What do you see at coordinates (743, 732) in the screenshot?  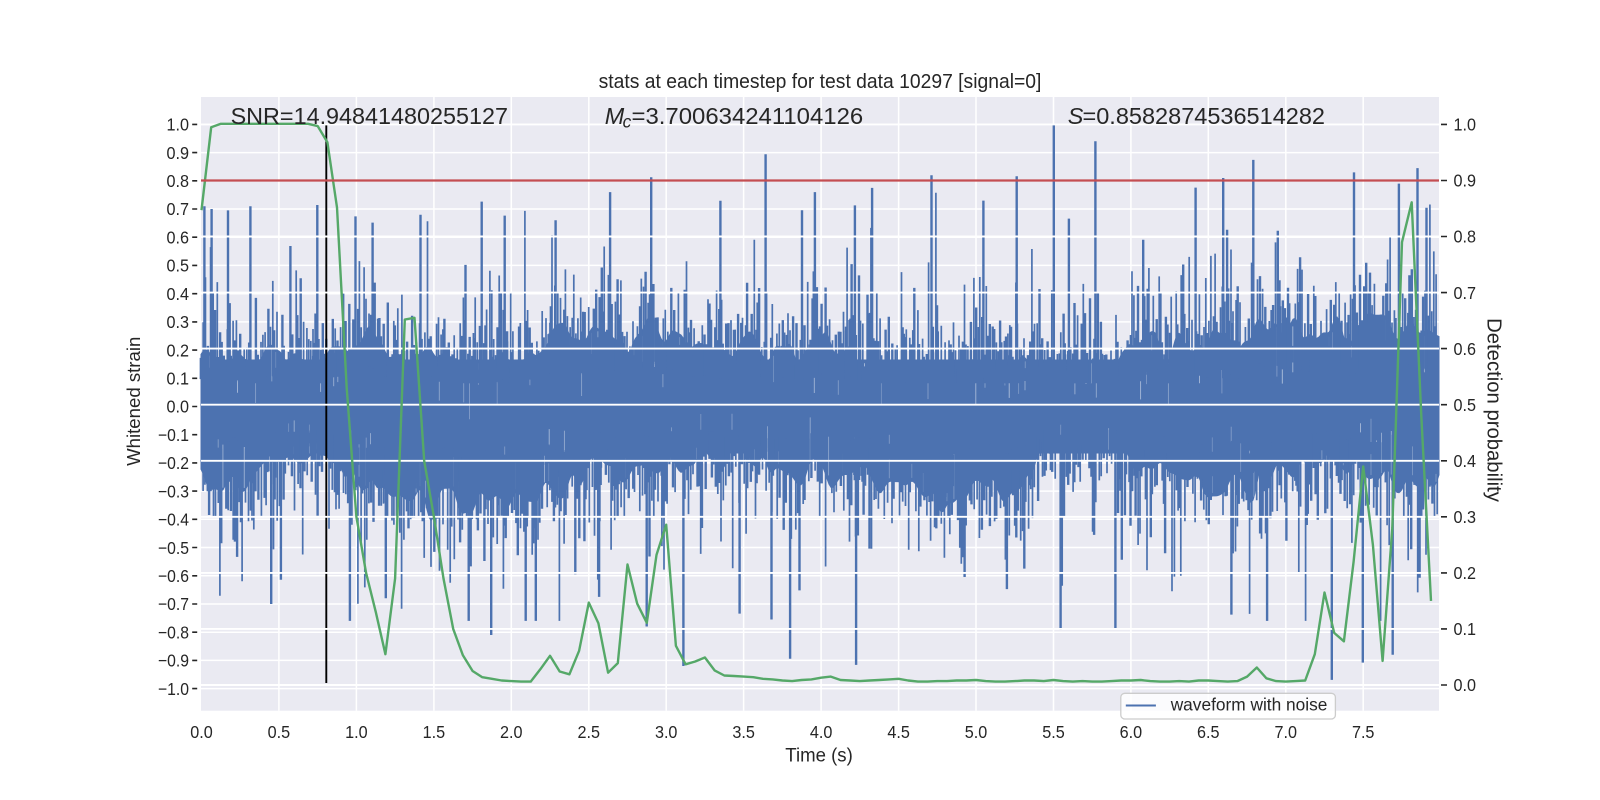 I see `svg-text: 3.5` at bounding box center [743, 732].